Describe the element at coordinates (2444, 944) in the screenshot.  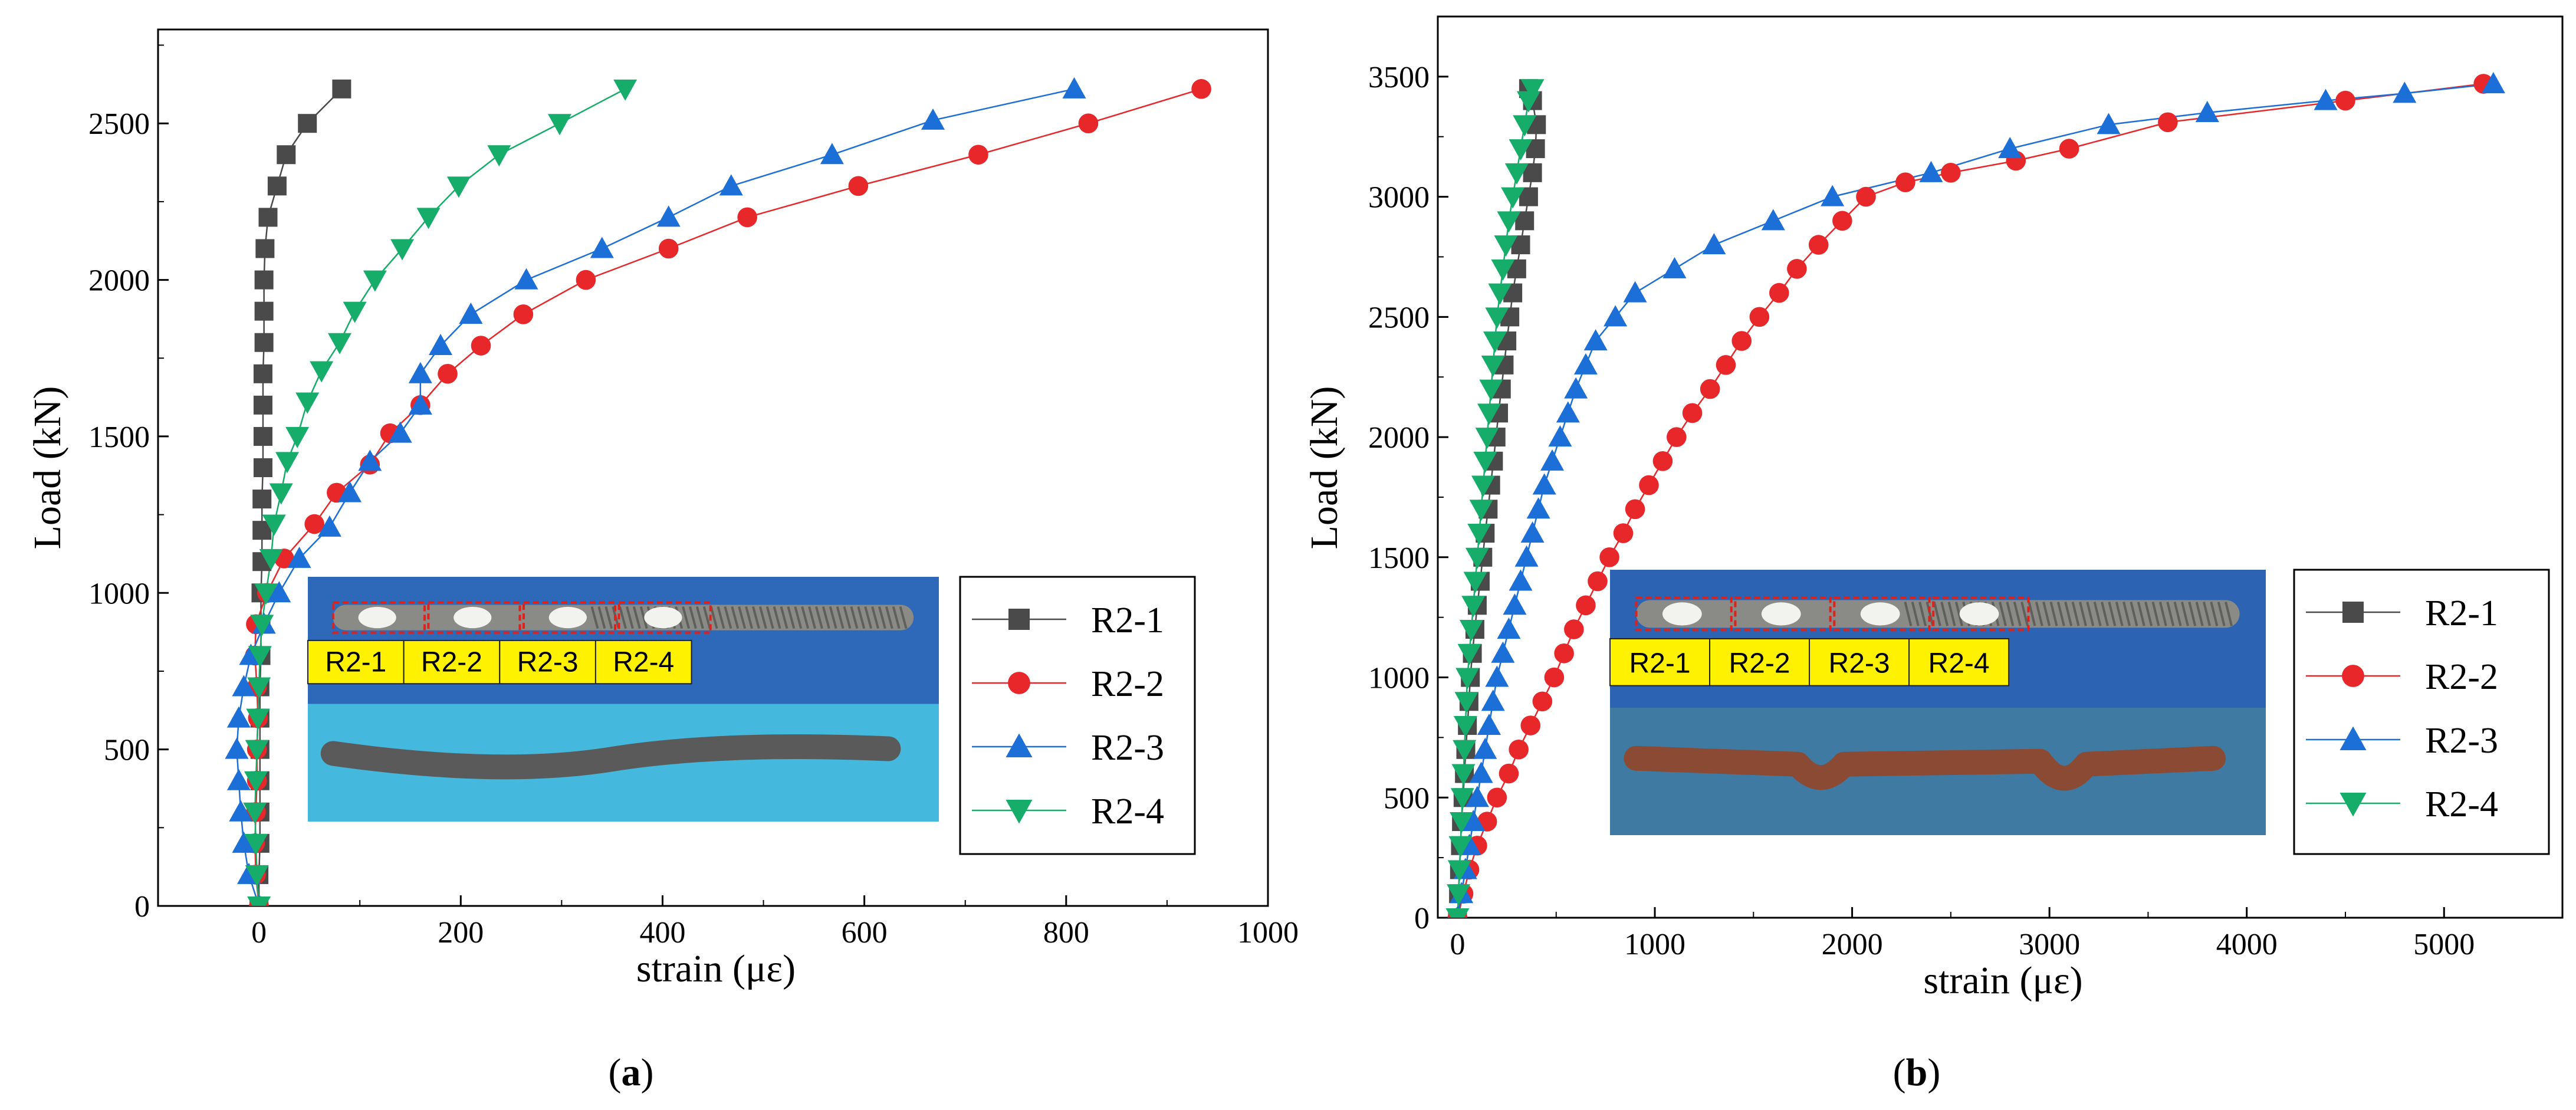
I see `x-tick-label: 5000` at that location.